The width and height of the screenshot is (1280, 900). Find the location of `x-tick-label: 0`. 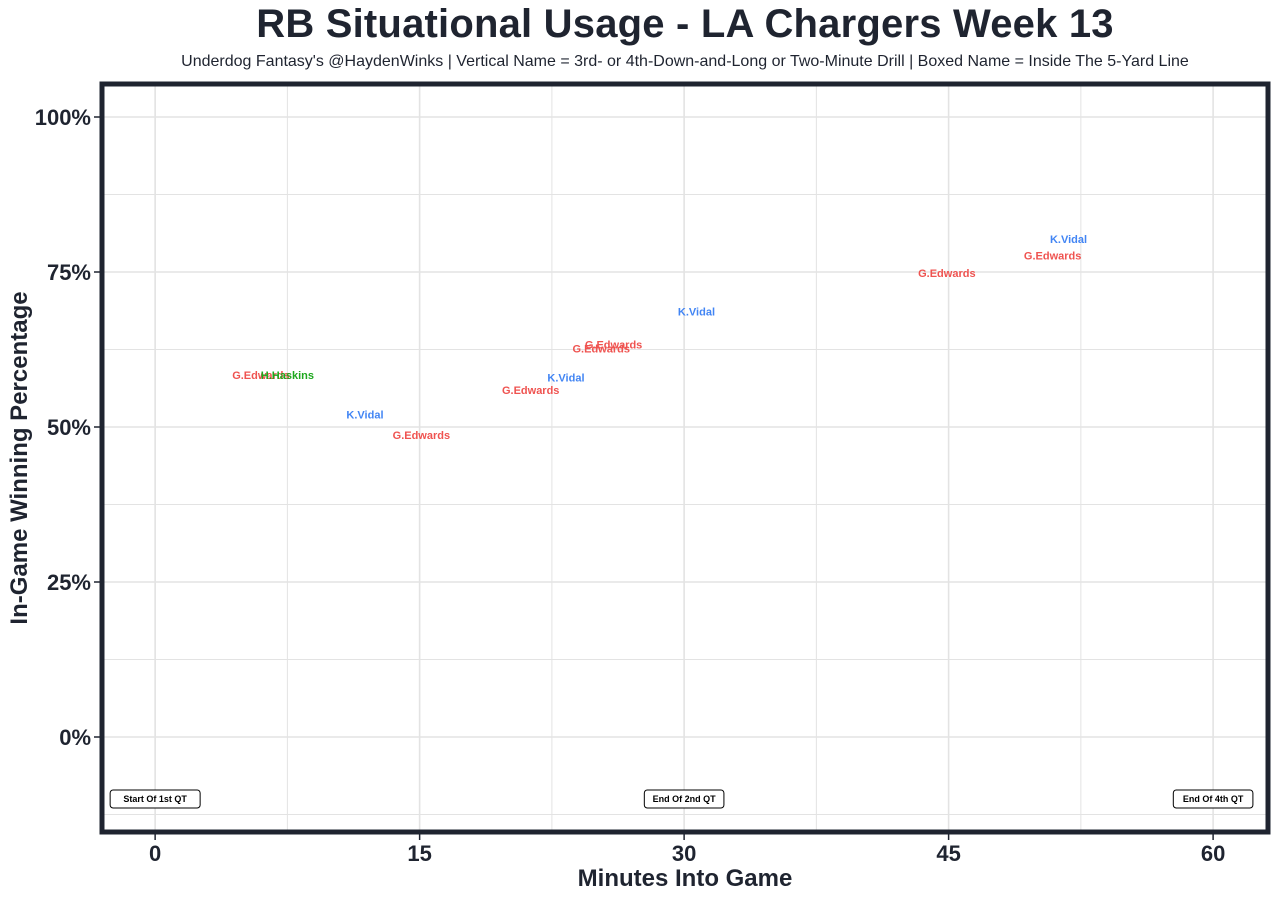

x-tick-label: 0 is located at coordinates (155, 853).